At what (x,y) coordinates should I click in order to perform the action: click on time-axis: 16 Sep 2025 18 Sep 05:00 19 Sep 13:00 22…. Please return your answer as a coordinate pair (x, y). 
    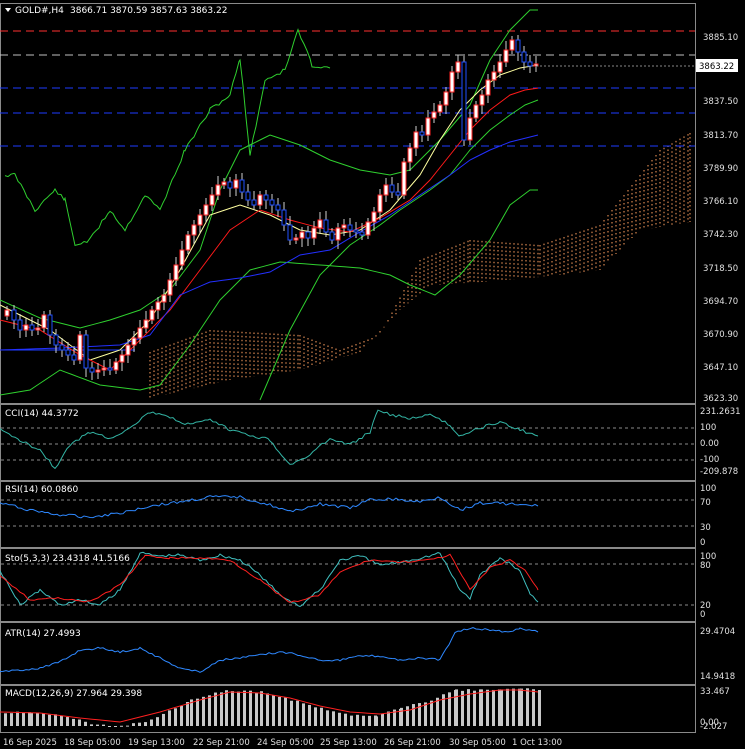
    Looking at the image, I should click on (282, 743).